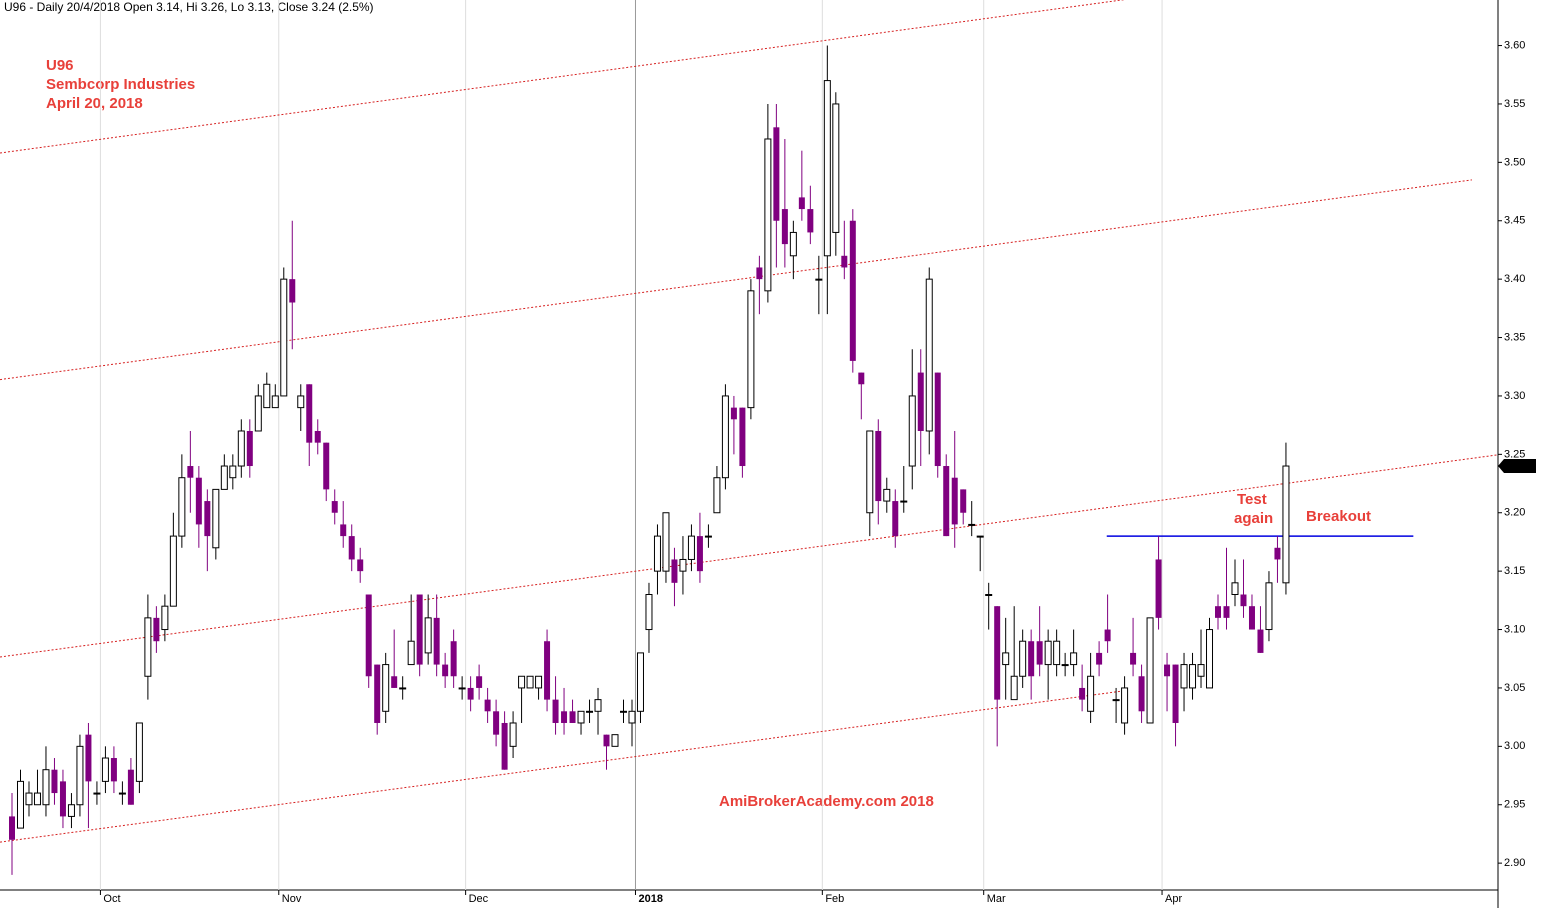 The width and height of the screenshot is (1558, 908). What do you see at coordinates (1514, 454) in the screenshot?
I see `y-tick-label: 3.25` at bounding box center [1514, 454].